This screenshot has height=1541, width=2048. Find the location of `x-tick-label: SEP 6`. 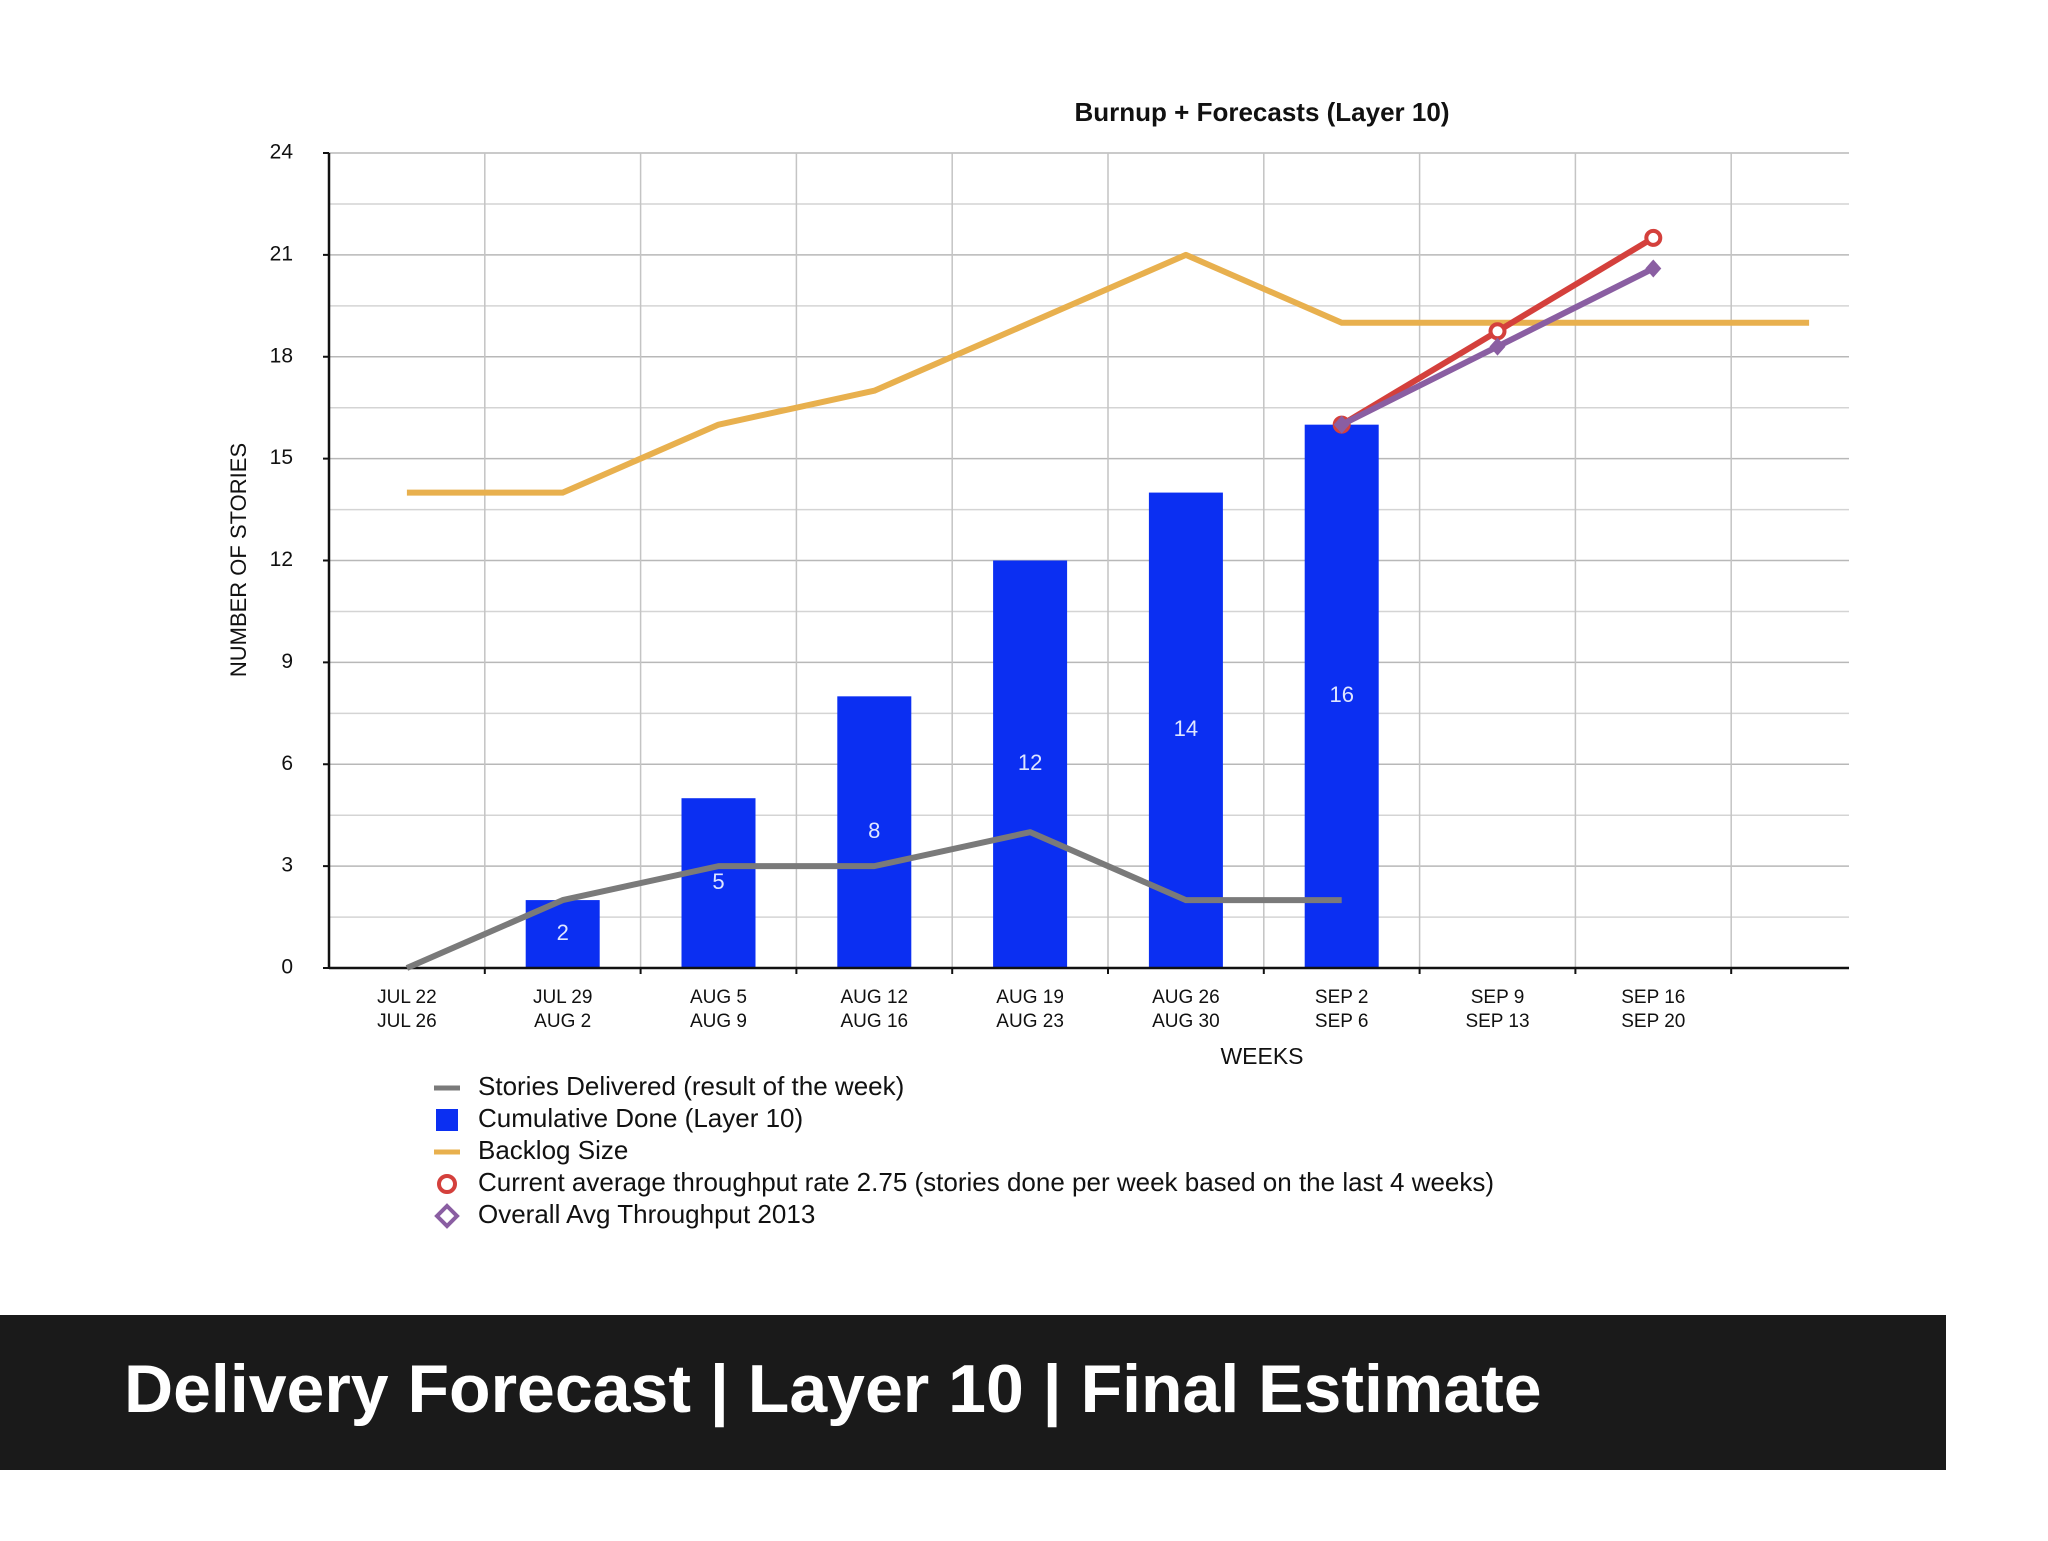

x-tick-label: SEP 6 is located at coordinates (1342, 1021).